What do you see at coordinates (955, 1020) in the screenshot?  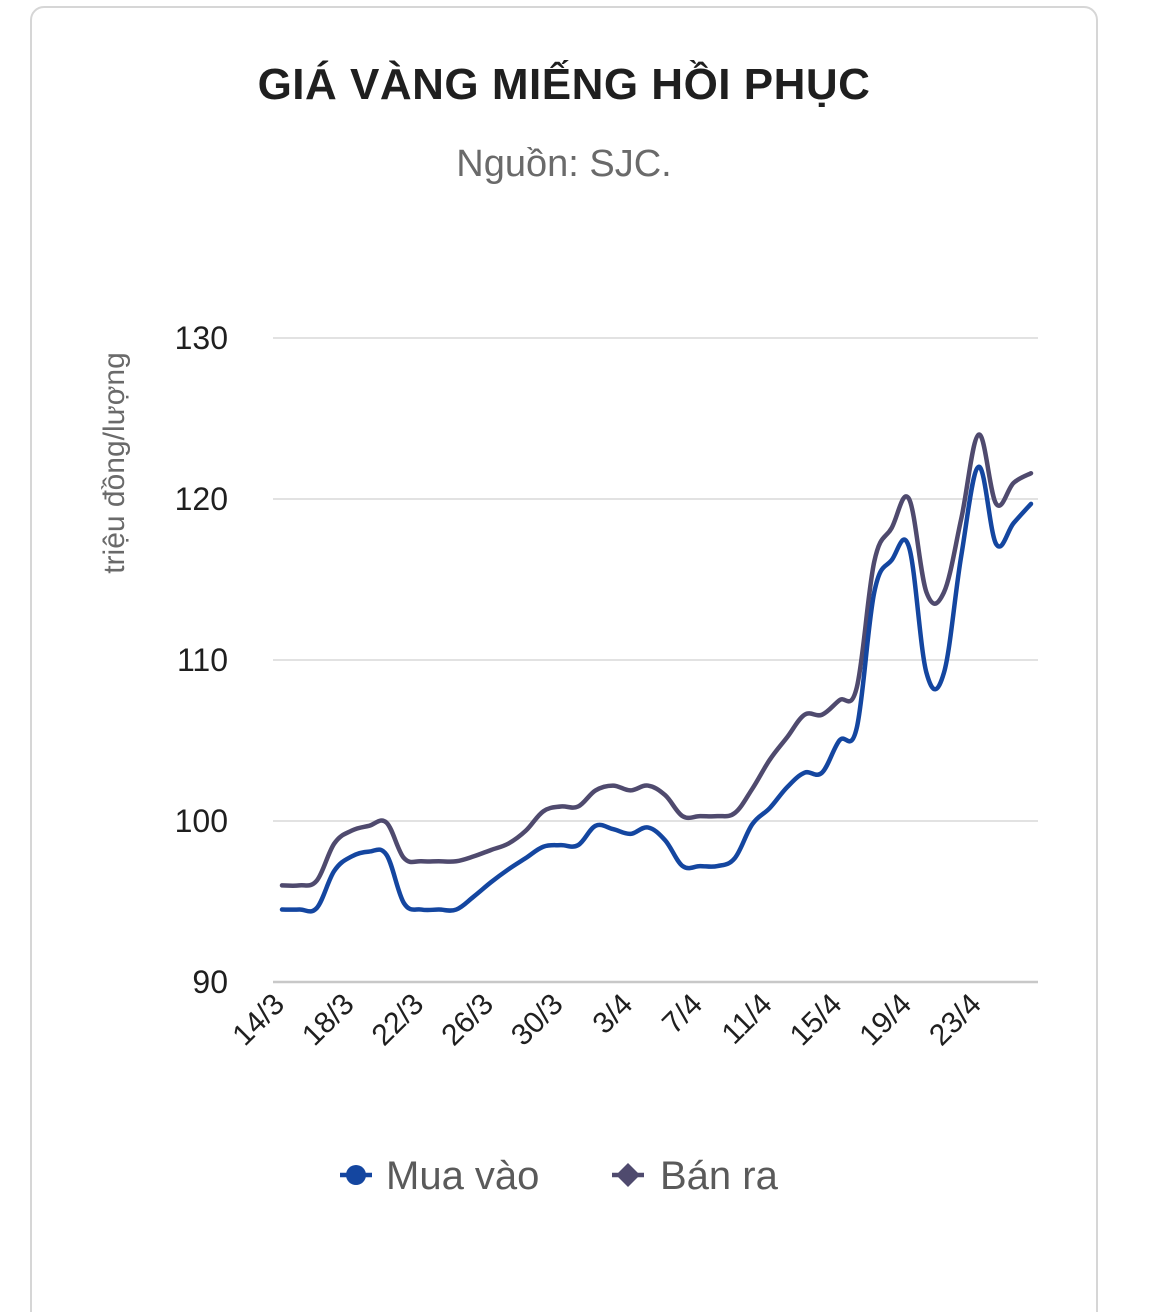 I see `x-tick-label: 23/4` at bounding box center [955, 1020].